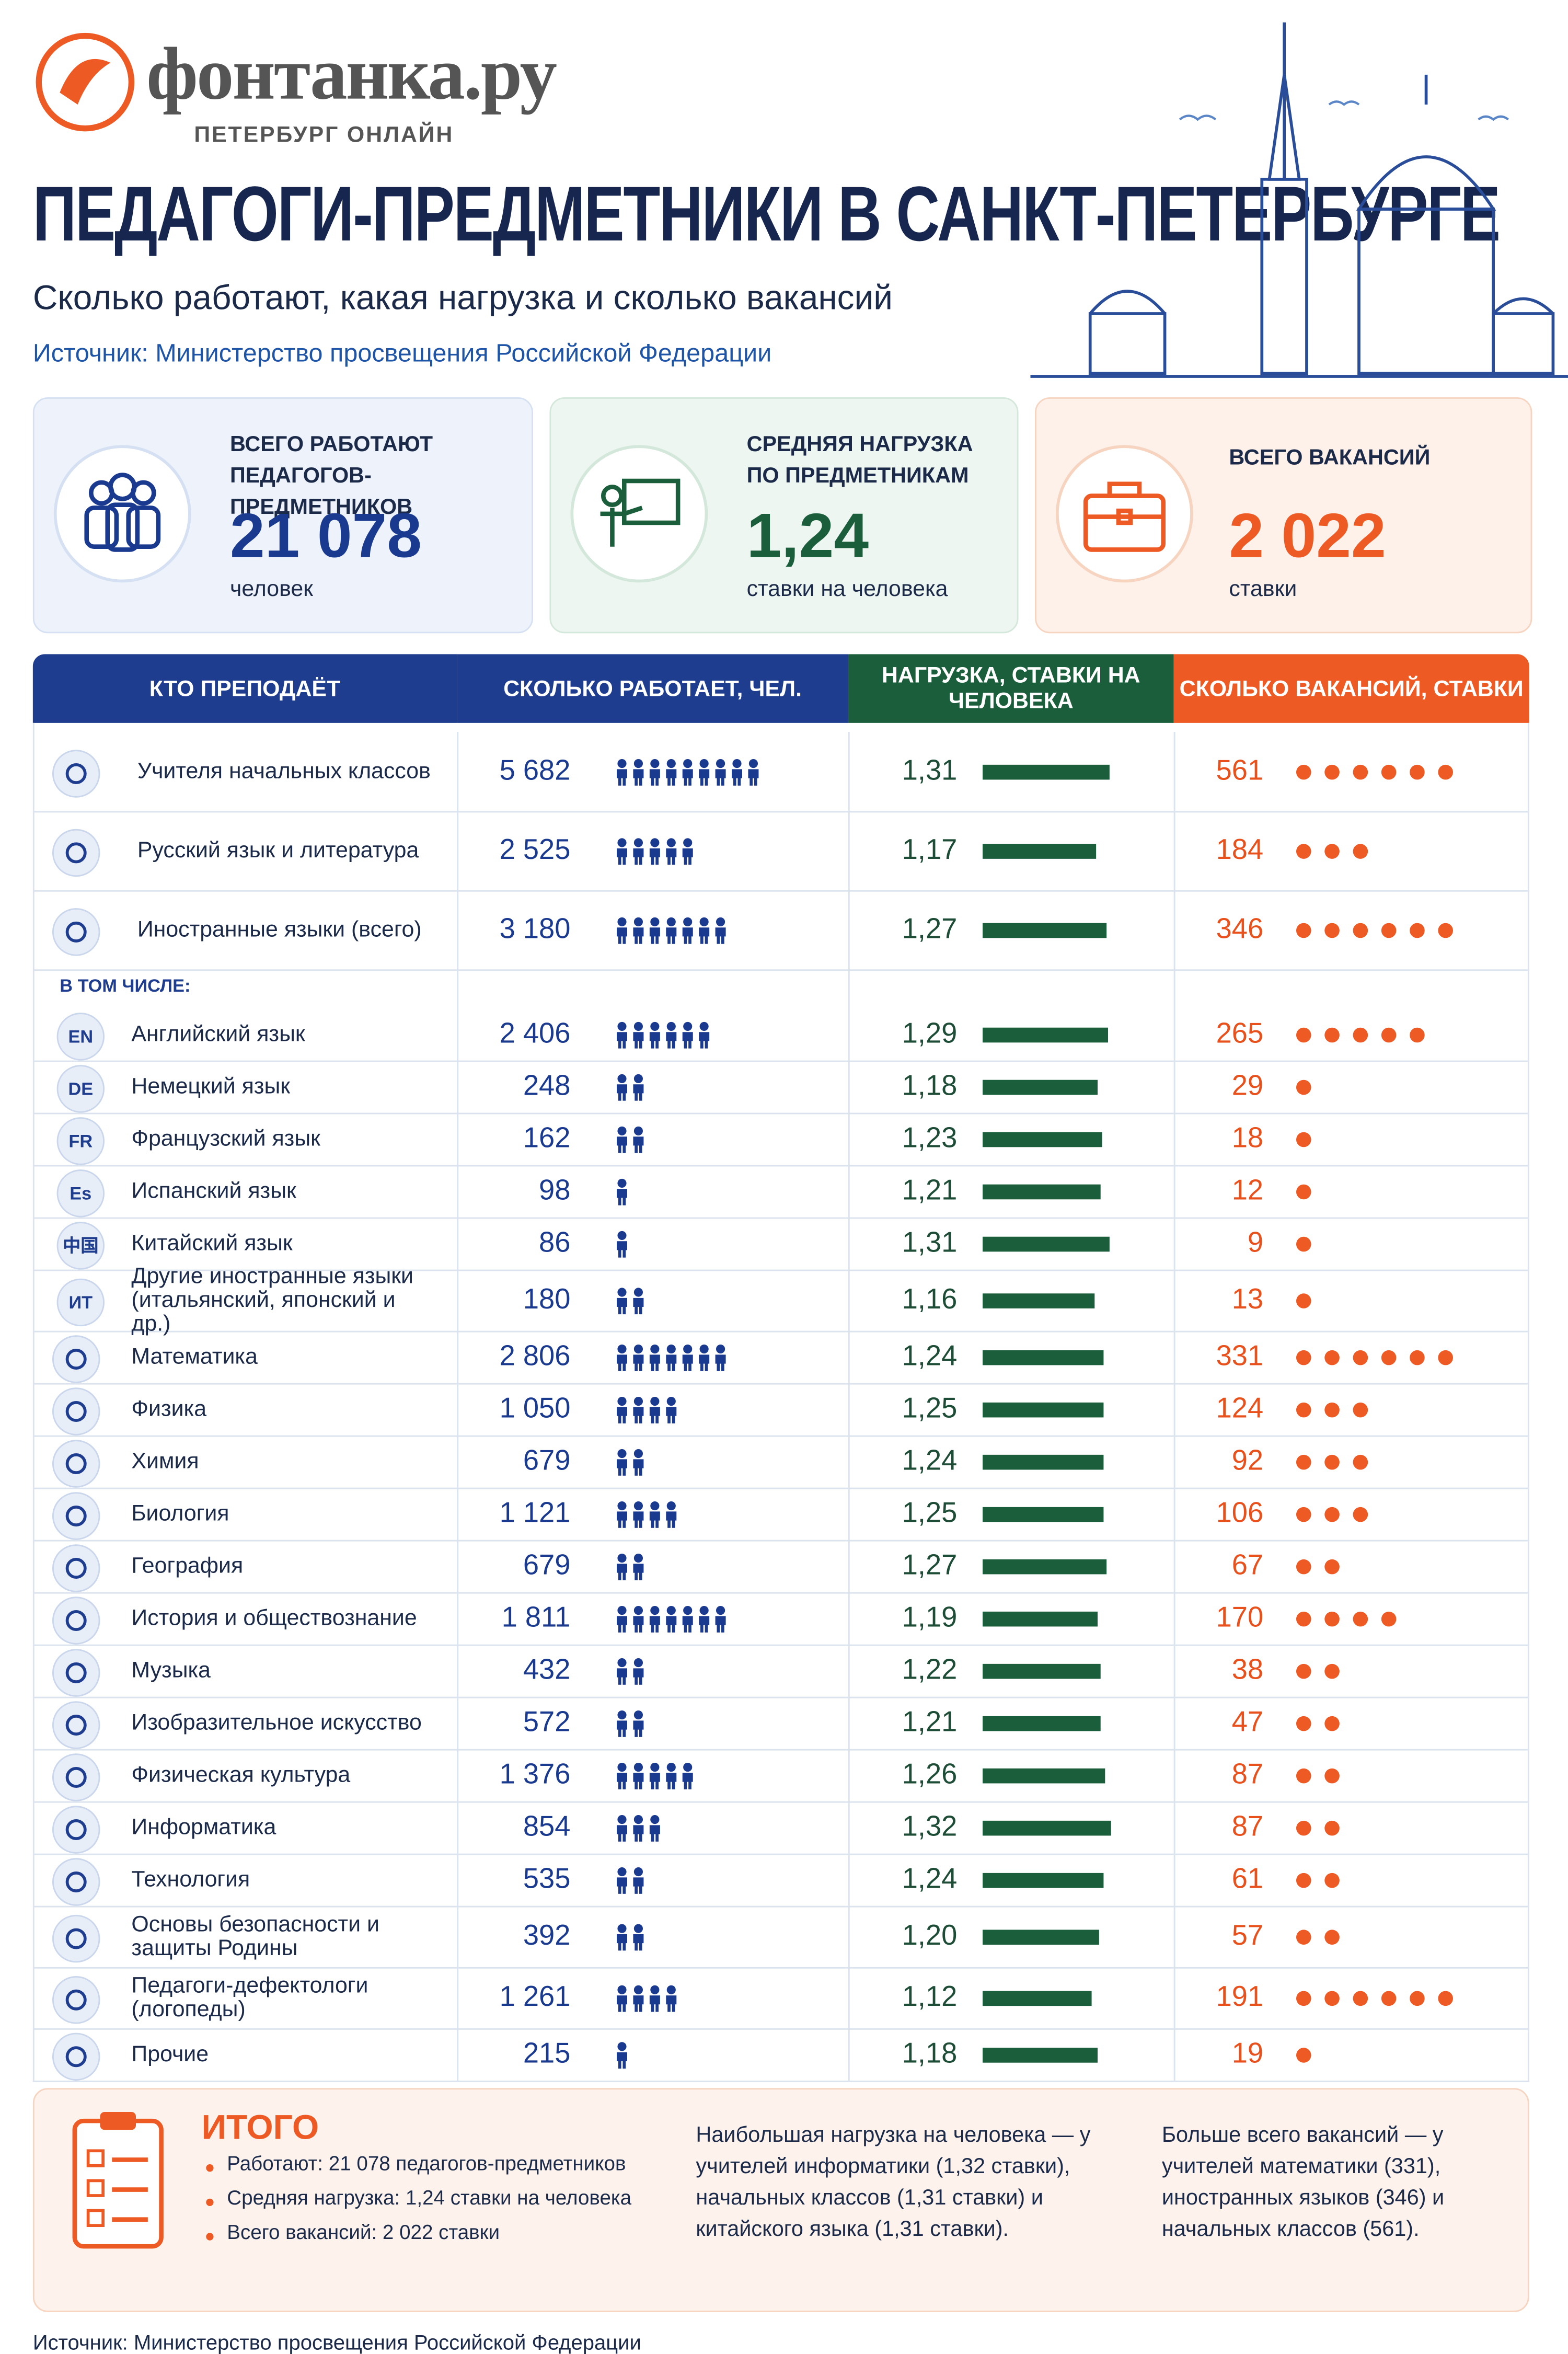 This screenshot has height=2354, width=1568. What do you see at coordinates (930, 1670) in the screenshot?
I see `load-value: 1,22` at bounding box center [930, 1670].